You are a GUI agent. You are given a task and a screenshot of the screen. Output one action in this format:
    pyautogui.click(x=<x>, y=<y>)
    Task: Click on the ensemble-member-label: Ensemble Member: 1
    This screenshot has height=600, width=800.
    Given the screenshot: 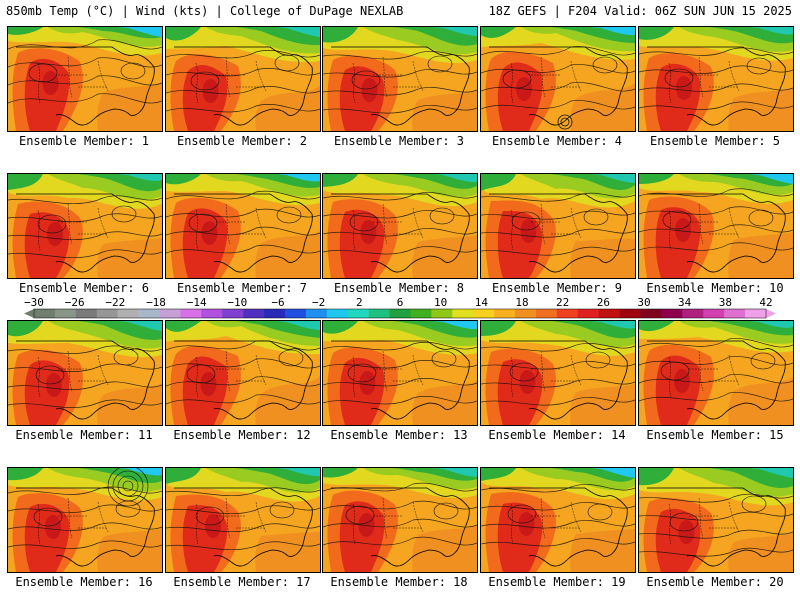 What is the action you would take?
    pyautogui.click(x=84, y=141)
    